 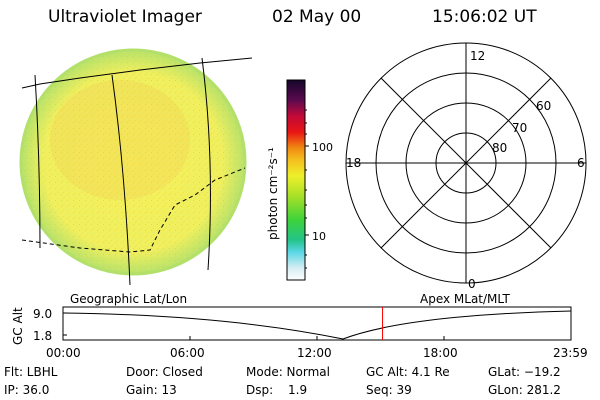 What do you see at coordinates (273, 193) in the screenshot?
I see `colorbar-unit-label: photon cm⁻²s⁻¹` at bounding box center [273, 193].